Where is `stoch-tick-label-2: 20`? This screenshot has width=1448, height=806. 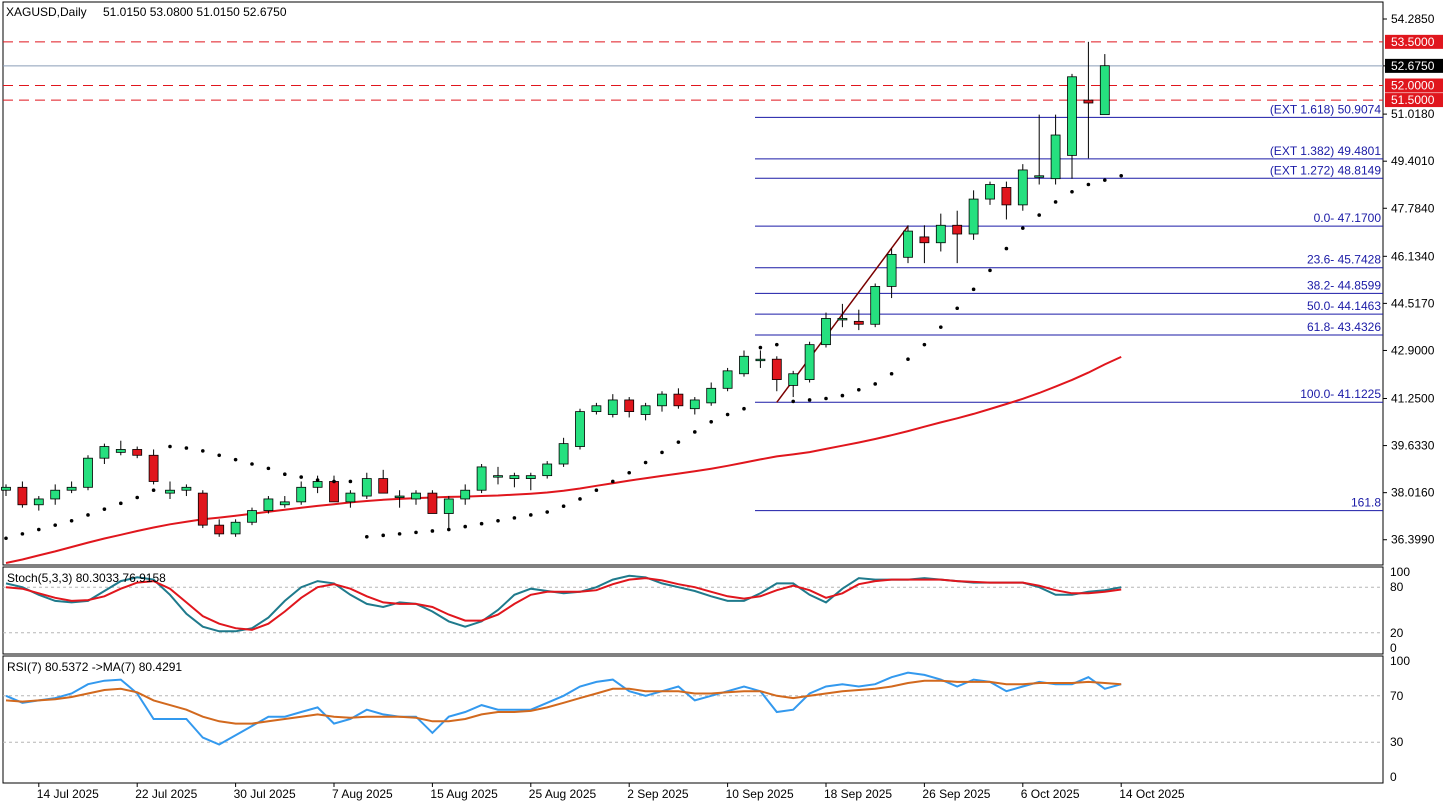 stoch-tick-label-2: 20 is located at coordinates (1397, 633).